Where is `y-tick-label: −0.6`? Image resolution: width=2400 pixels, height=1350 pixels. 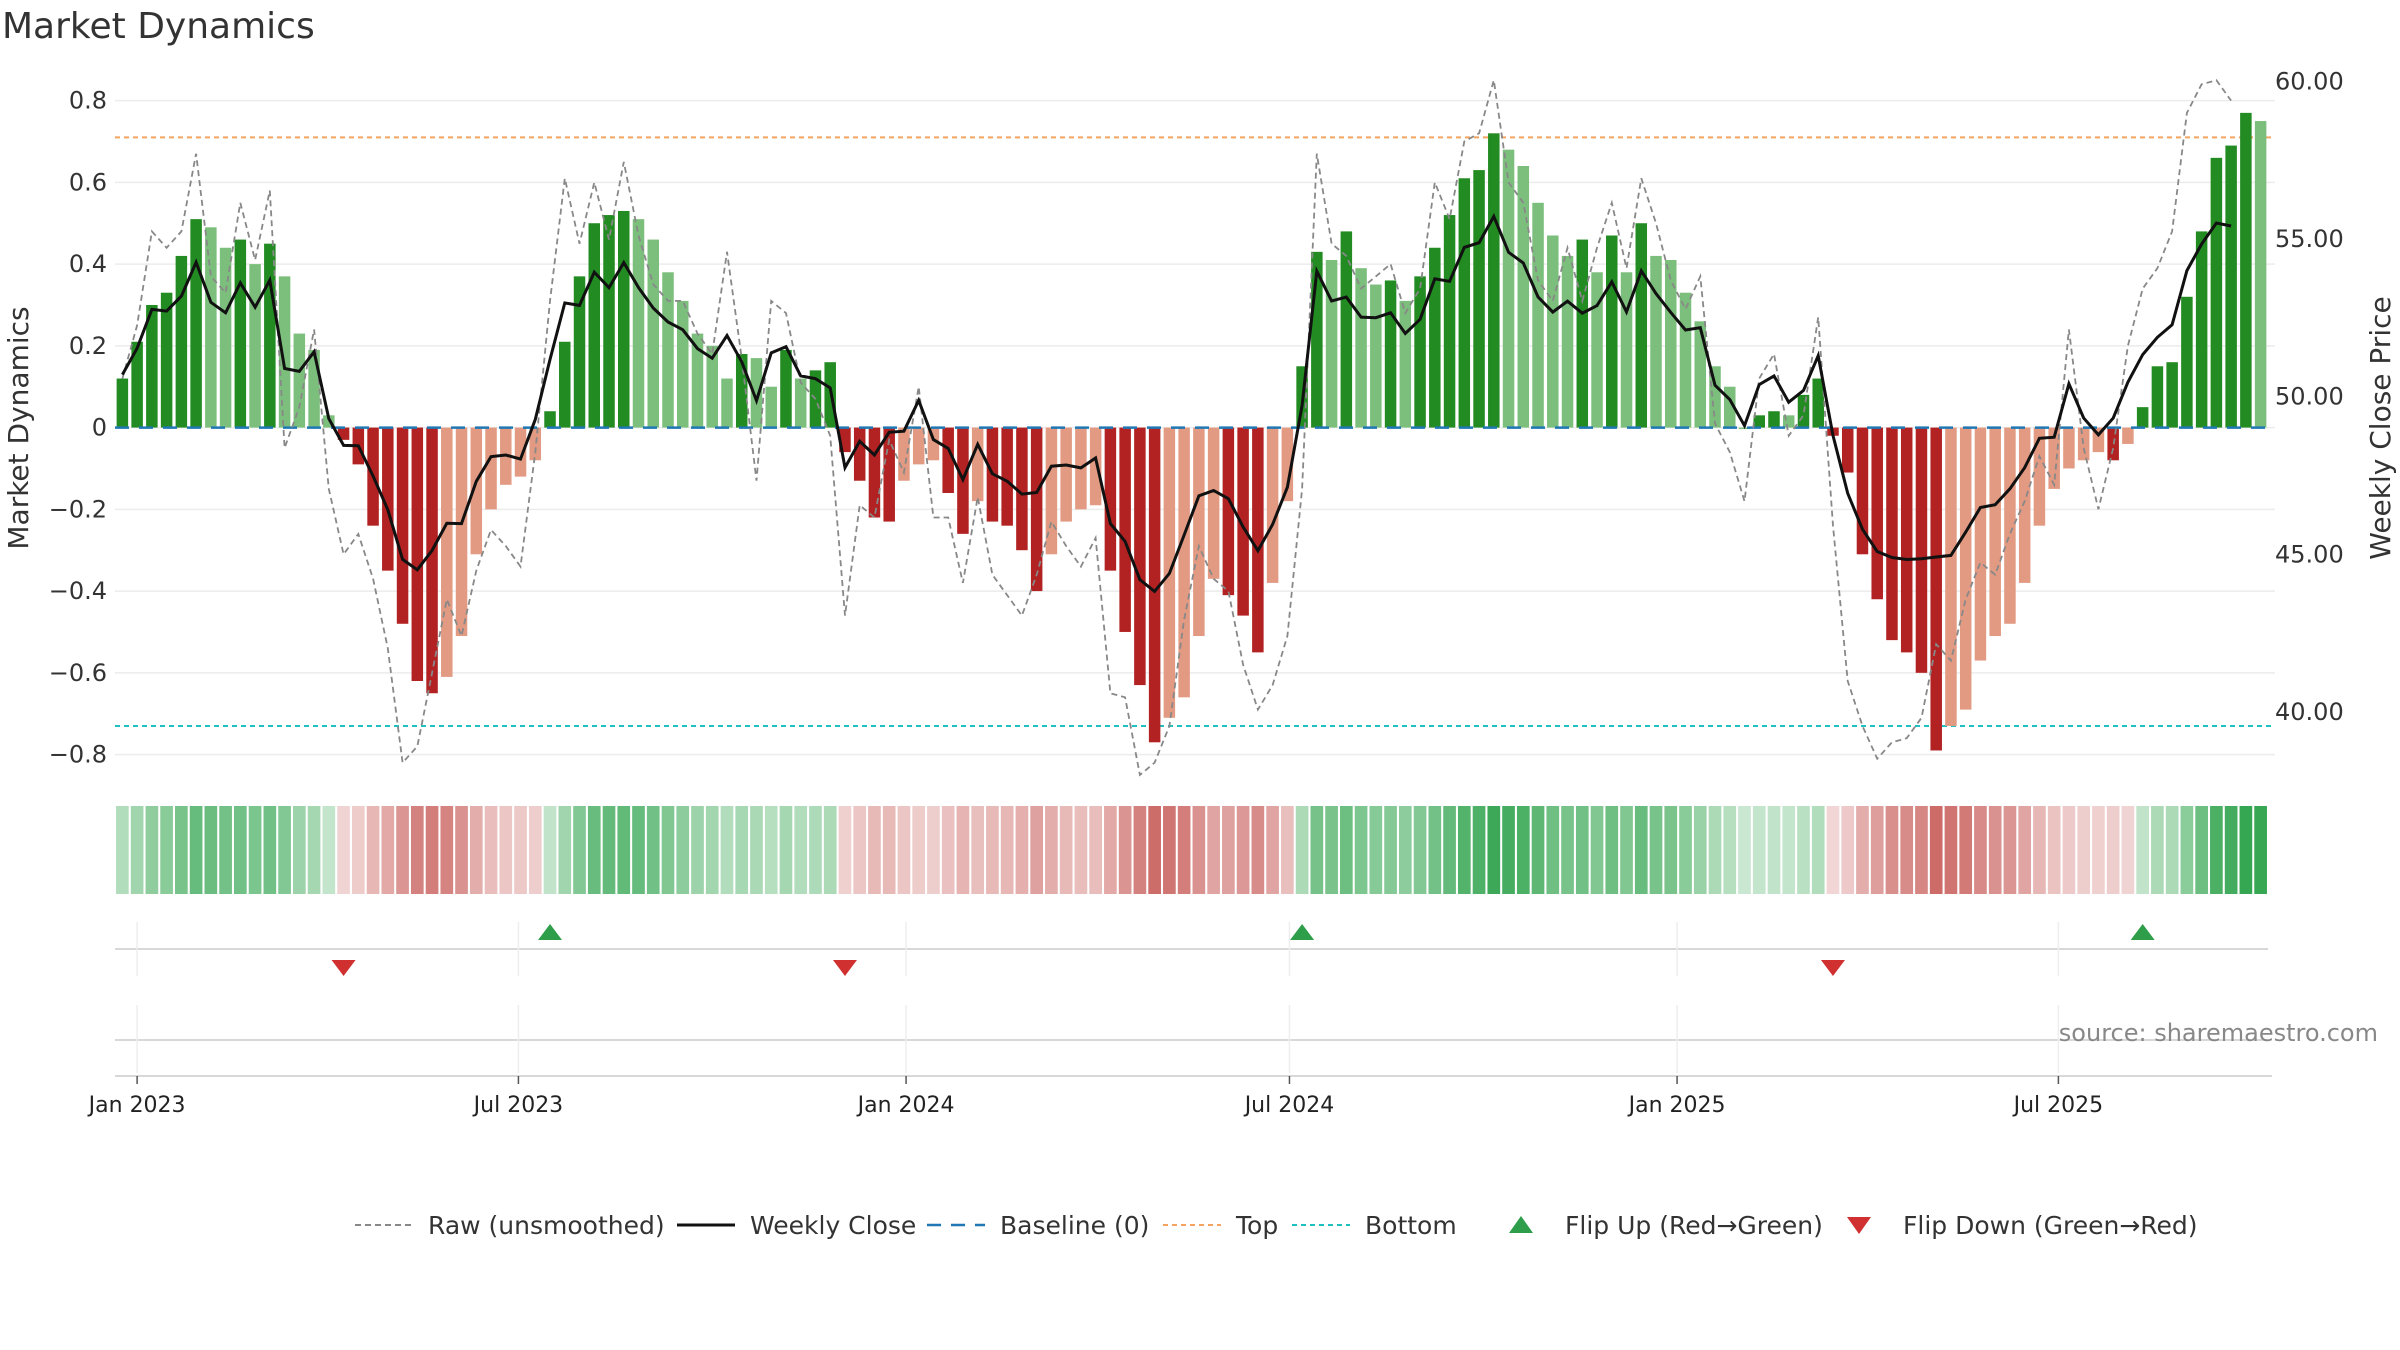 y-tick-label: −0.6 is located at coordinates (78, 673).